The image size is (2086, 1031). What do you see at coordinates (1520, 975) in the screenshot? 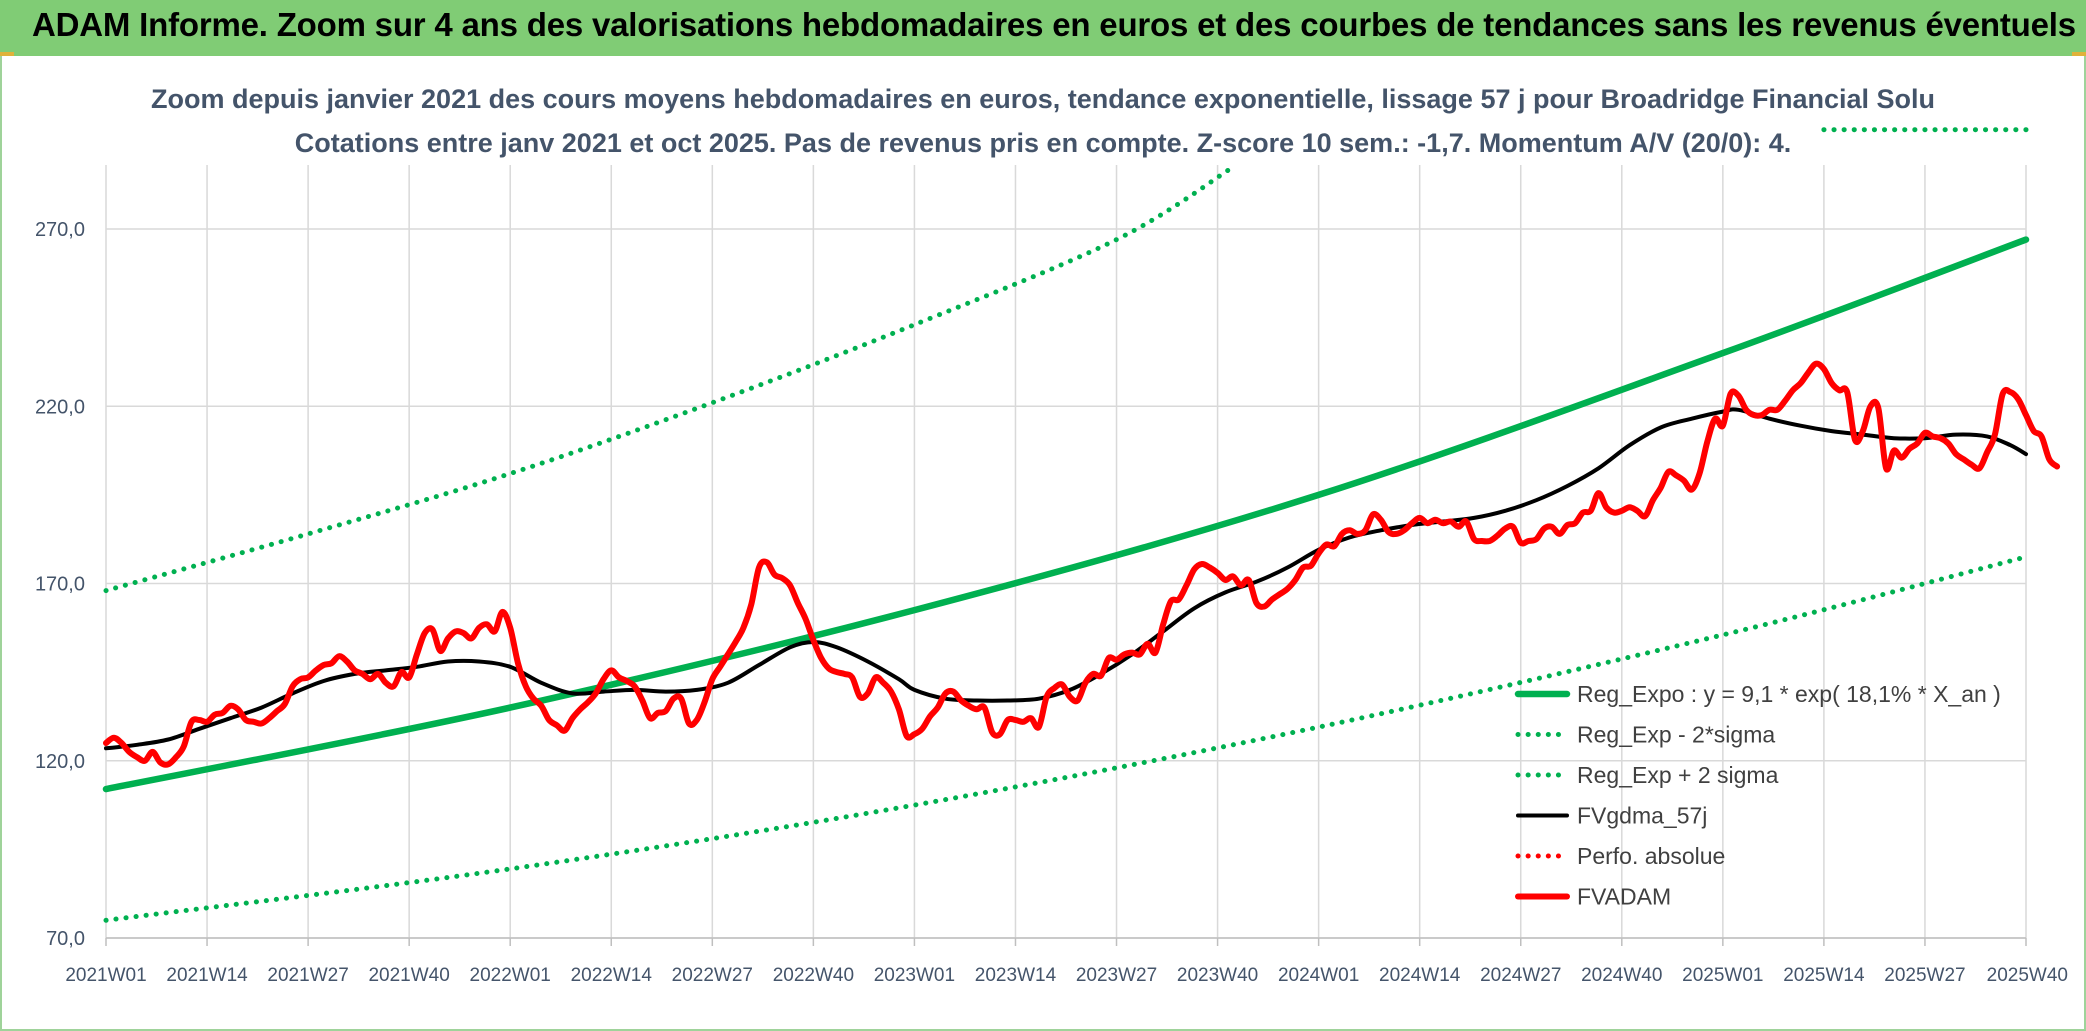
I see `x-tick-label: 2024W27` at bounding box center [1520, 975].